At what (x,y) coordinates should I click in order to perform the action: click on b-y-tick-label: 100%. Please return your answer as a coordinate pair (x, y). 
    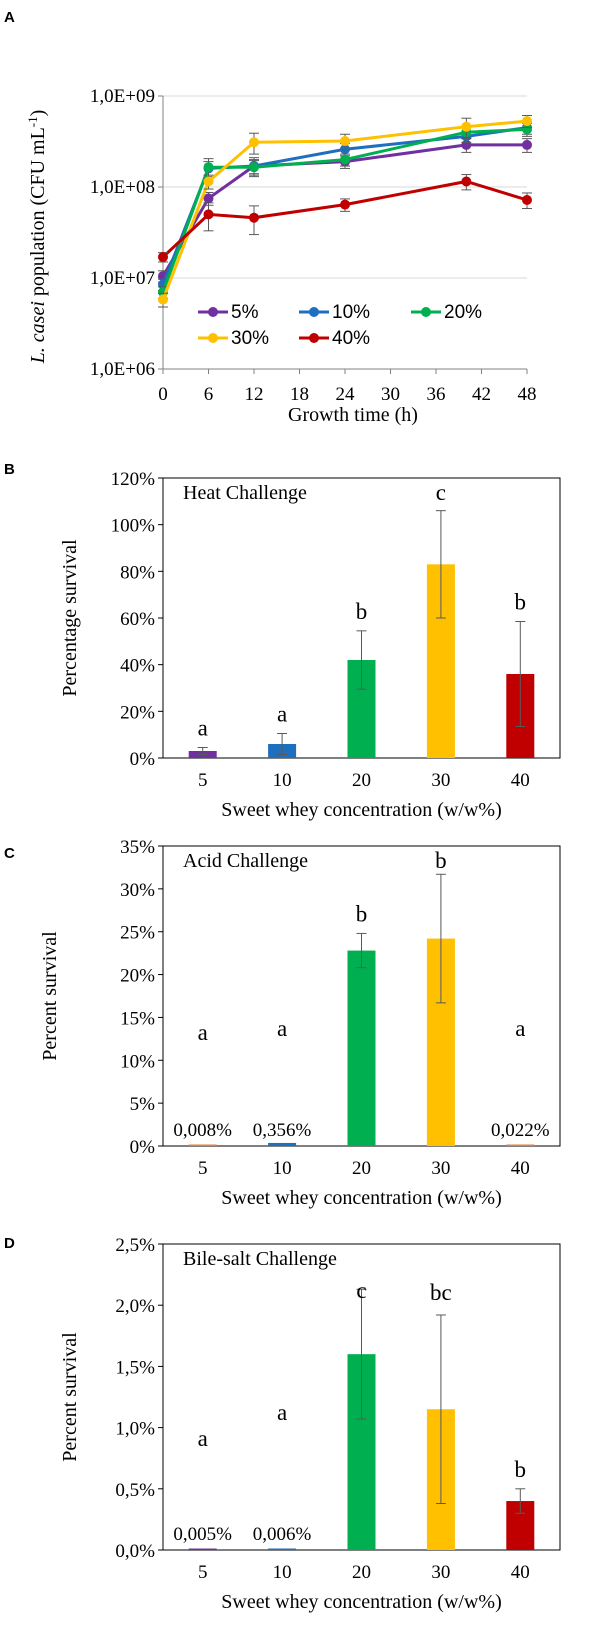
    Looking at the image, I should click on (133, 526).